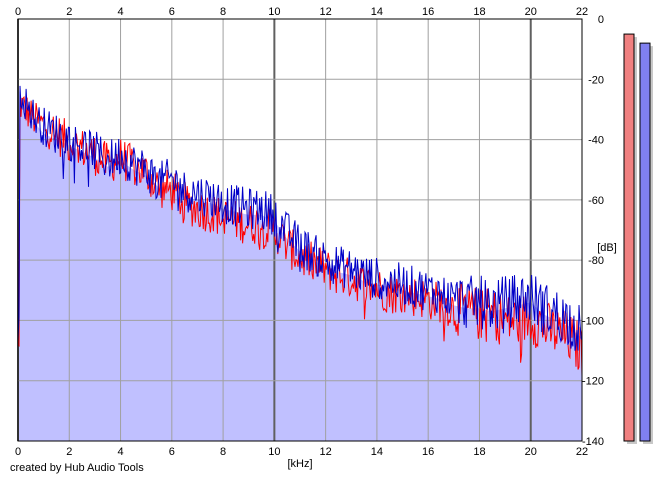 This screenshot has width=664, height=481. What do you see at coordinates (18, 452) in the screenshot?
I see `x-tick-label-bottom: 0` at bounding box center [18, 452].